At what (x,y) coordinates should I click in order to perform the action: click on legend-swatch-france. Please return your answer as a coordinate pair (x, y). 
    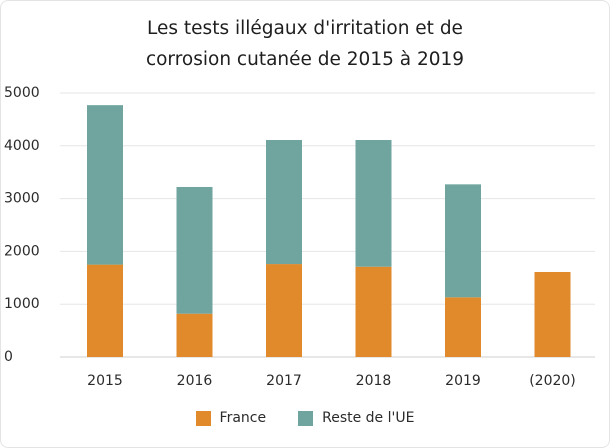
    Looking at the image, I should click on (203, 418).